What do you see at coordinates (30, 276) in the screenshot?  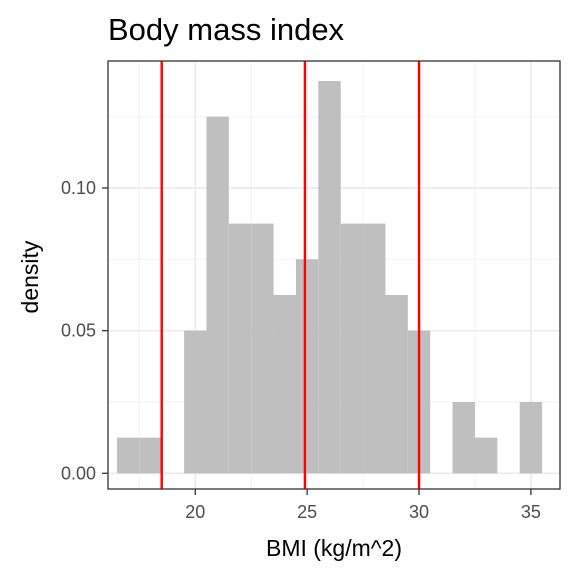 I see `y-axis-title: density` at bounding box center [30, 276].